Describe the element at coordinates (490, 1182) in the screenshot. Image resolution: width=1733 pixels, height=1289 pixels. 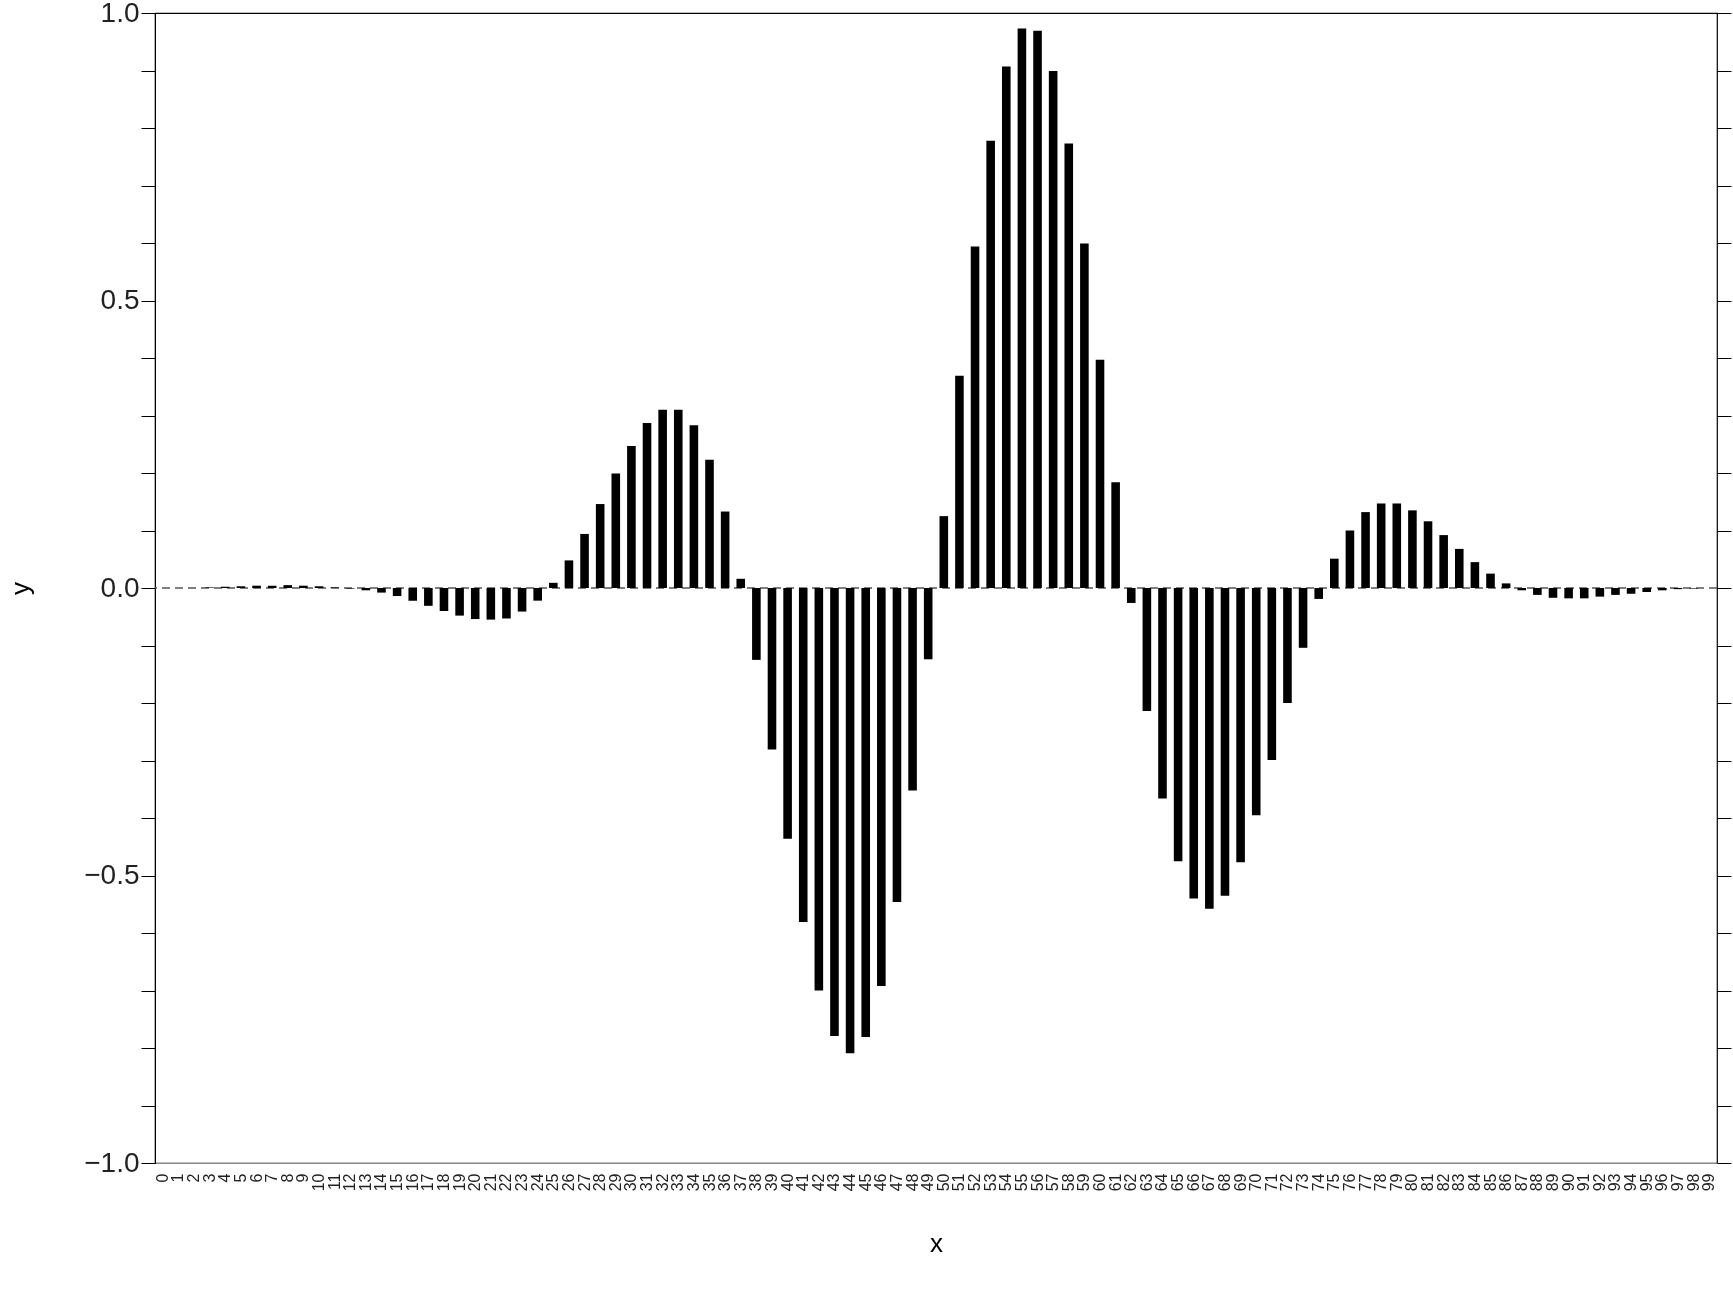
I see `x-tick-label: 21` at that location.